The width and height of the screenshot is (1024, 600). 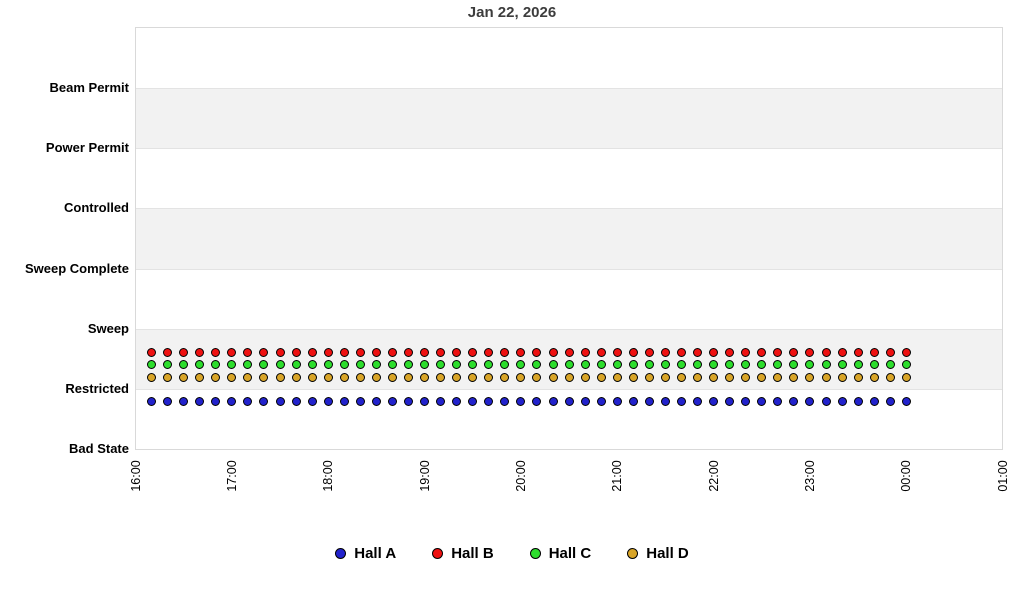 What do you see at coordinates (438, 553) in the screenshot?
I see `legend-dot-hall-b` at bounding box center [438, 553].